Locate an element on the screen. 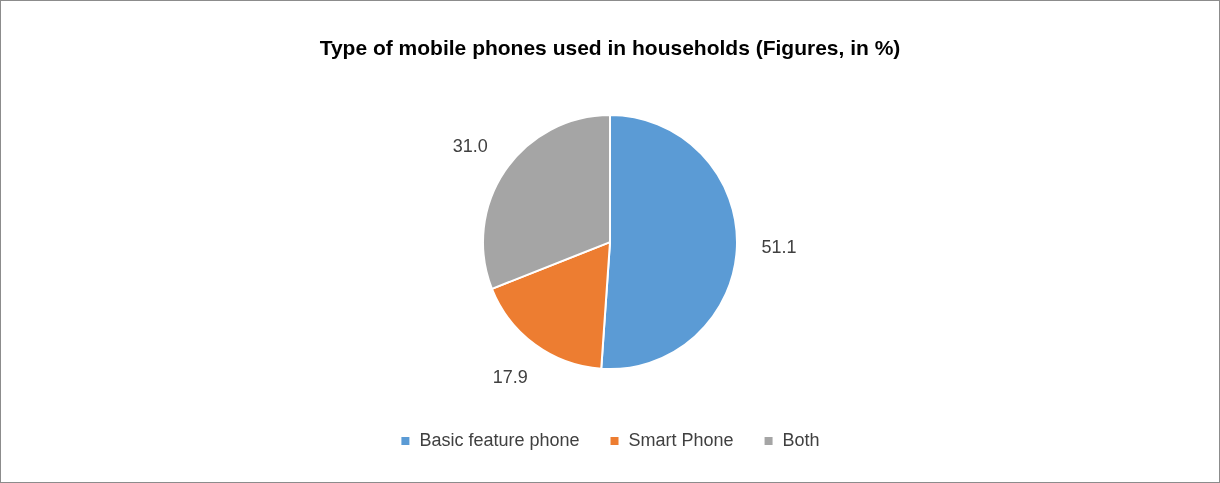  data-label: 51.1 is located at coordinates (779, 246).